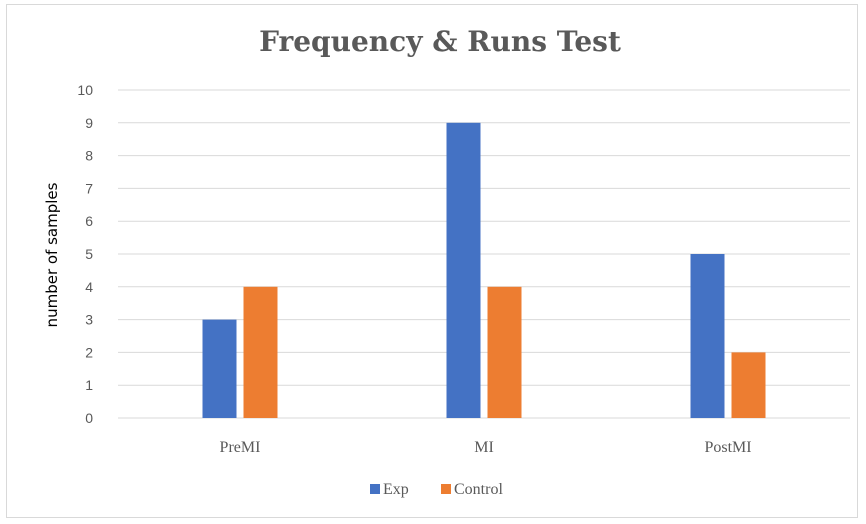 The image size is (866, 524). What do you see at coordinates (375, 489) in the screenshot?
I see `legend-swatch-exp` at bounding box center [375, 489].